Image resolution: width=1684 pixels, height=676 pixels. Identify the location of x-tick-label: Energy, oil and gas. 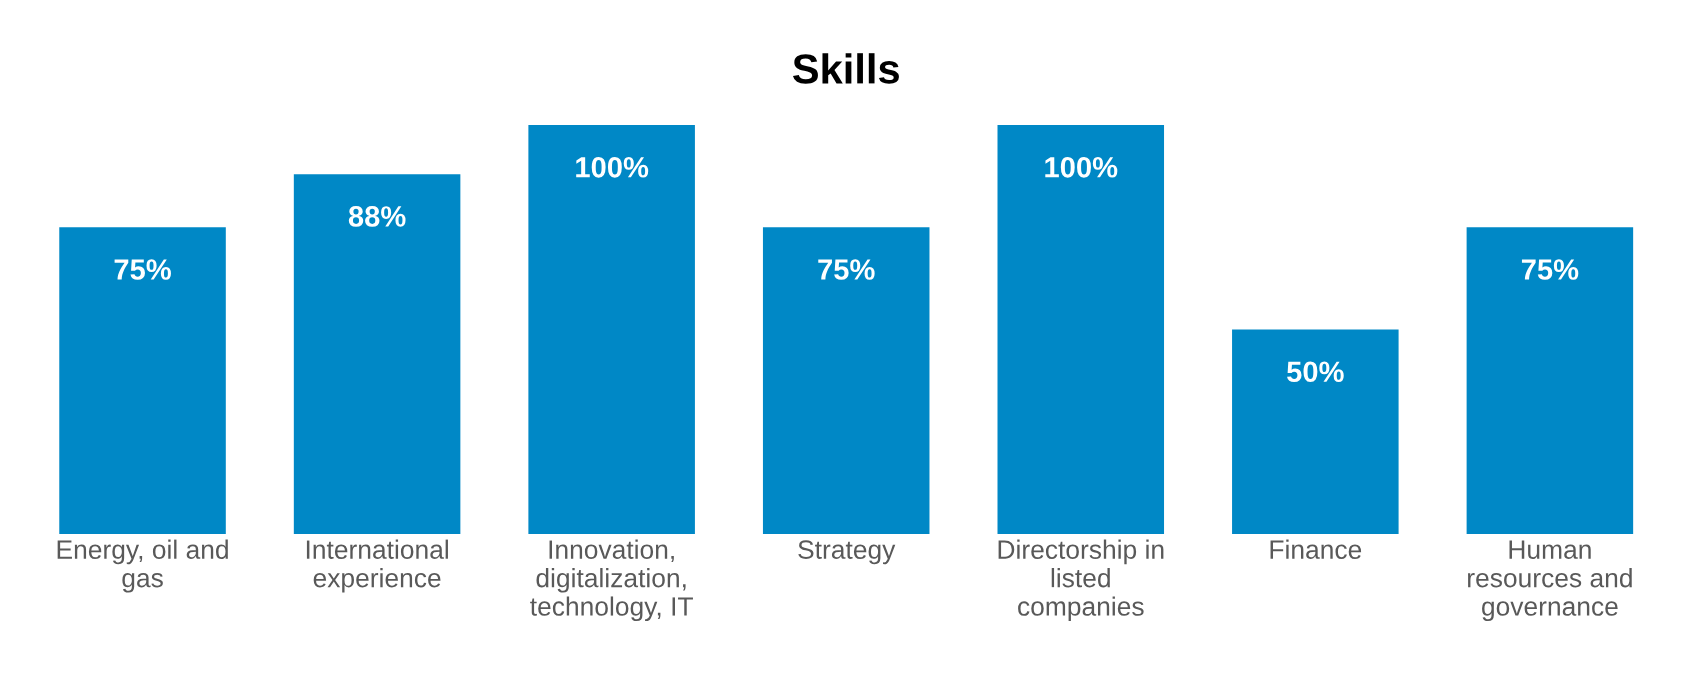
(142, 566).